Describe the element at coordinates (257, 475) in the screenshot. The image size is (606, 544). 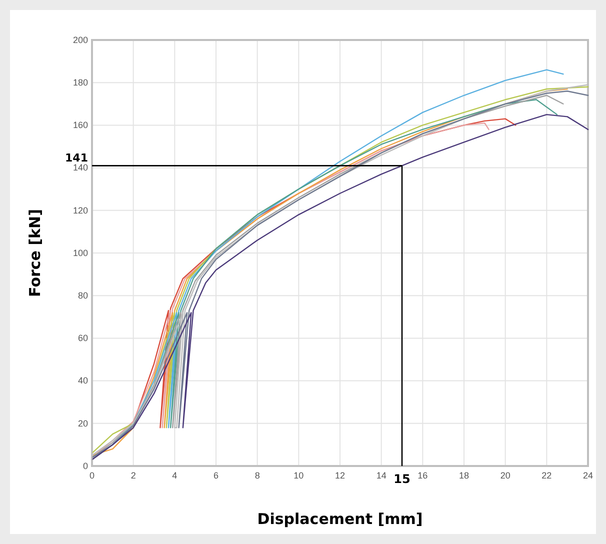
I see `x-tick-label: 8` at that location.